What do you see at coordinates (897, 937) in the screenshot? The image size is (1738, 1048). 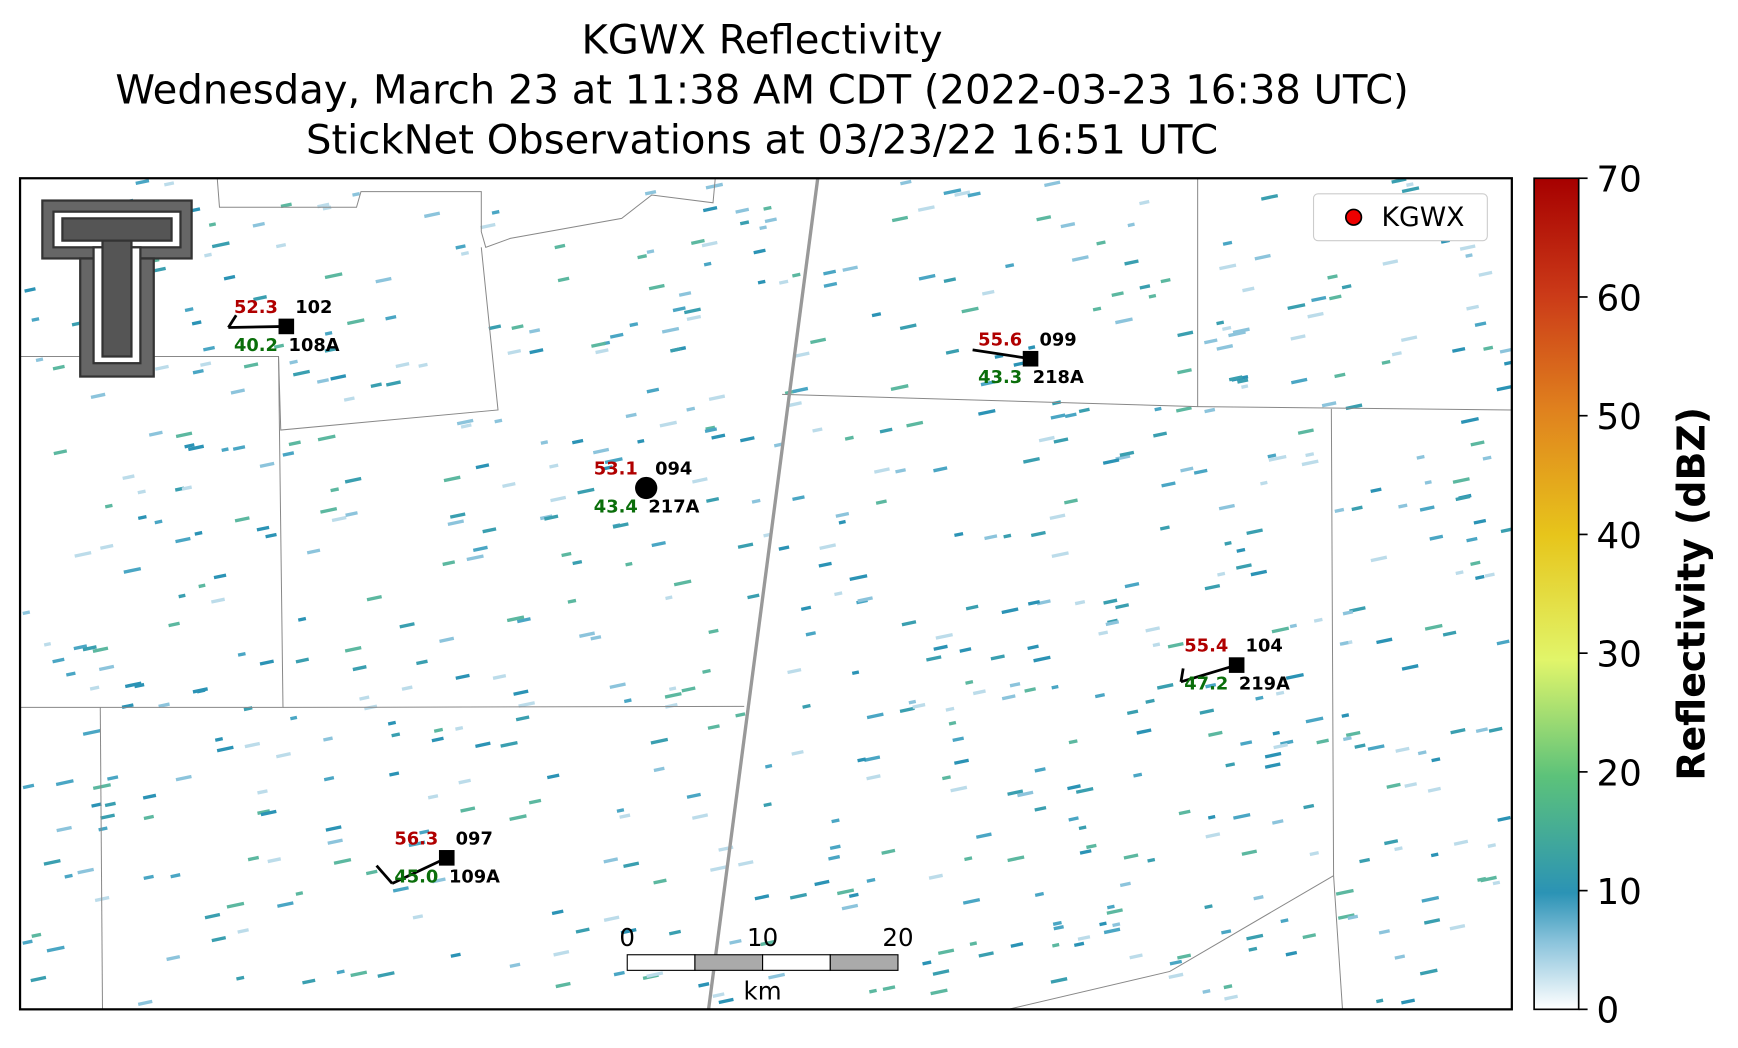 I see `scale-tick-label: 20` at bounding box center [897, 937].